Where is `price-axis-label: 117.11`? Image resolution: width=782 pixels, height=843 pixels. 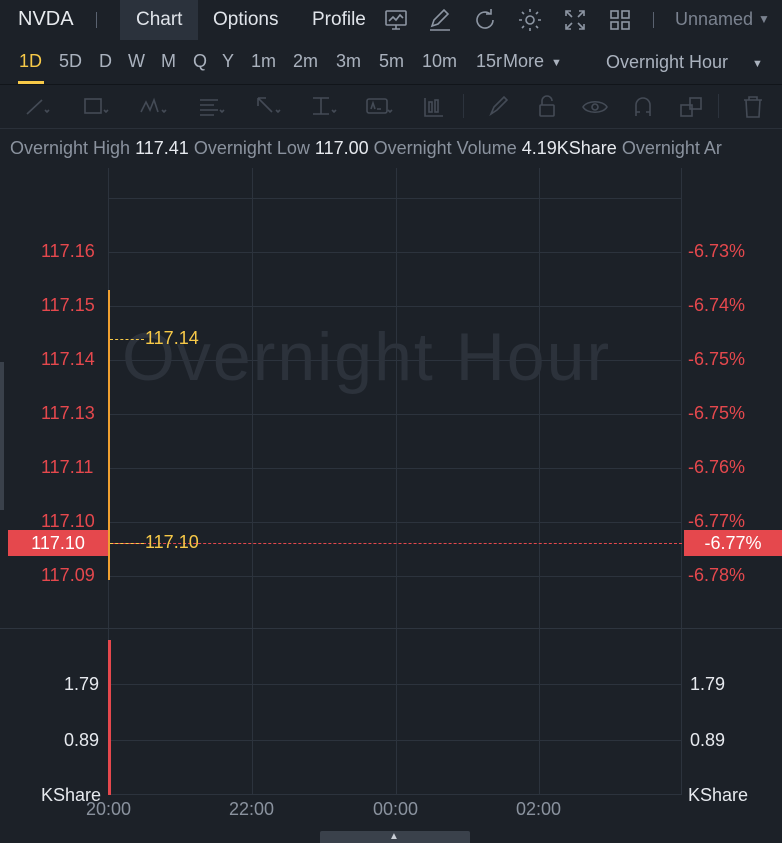
price-axis-label: 117.11 is located at coordinates (67, 467).